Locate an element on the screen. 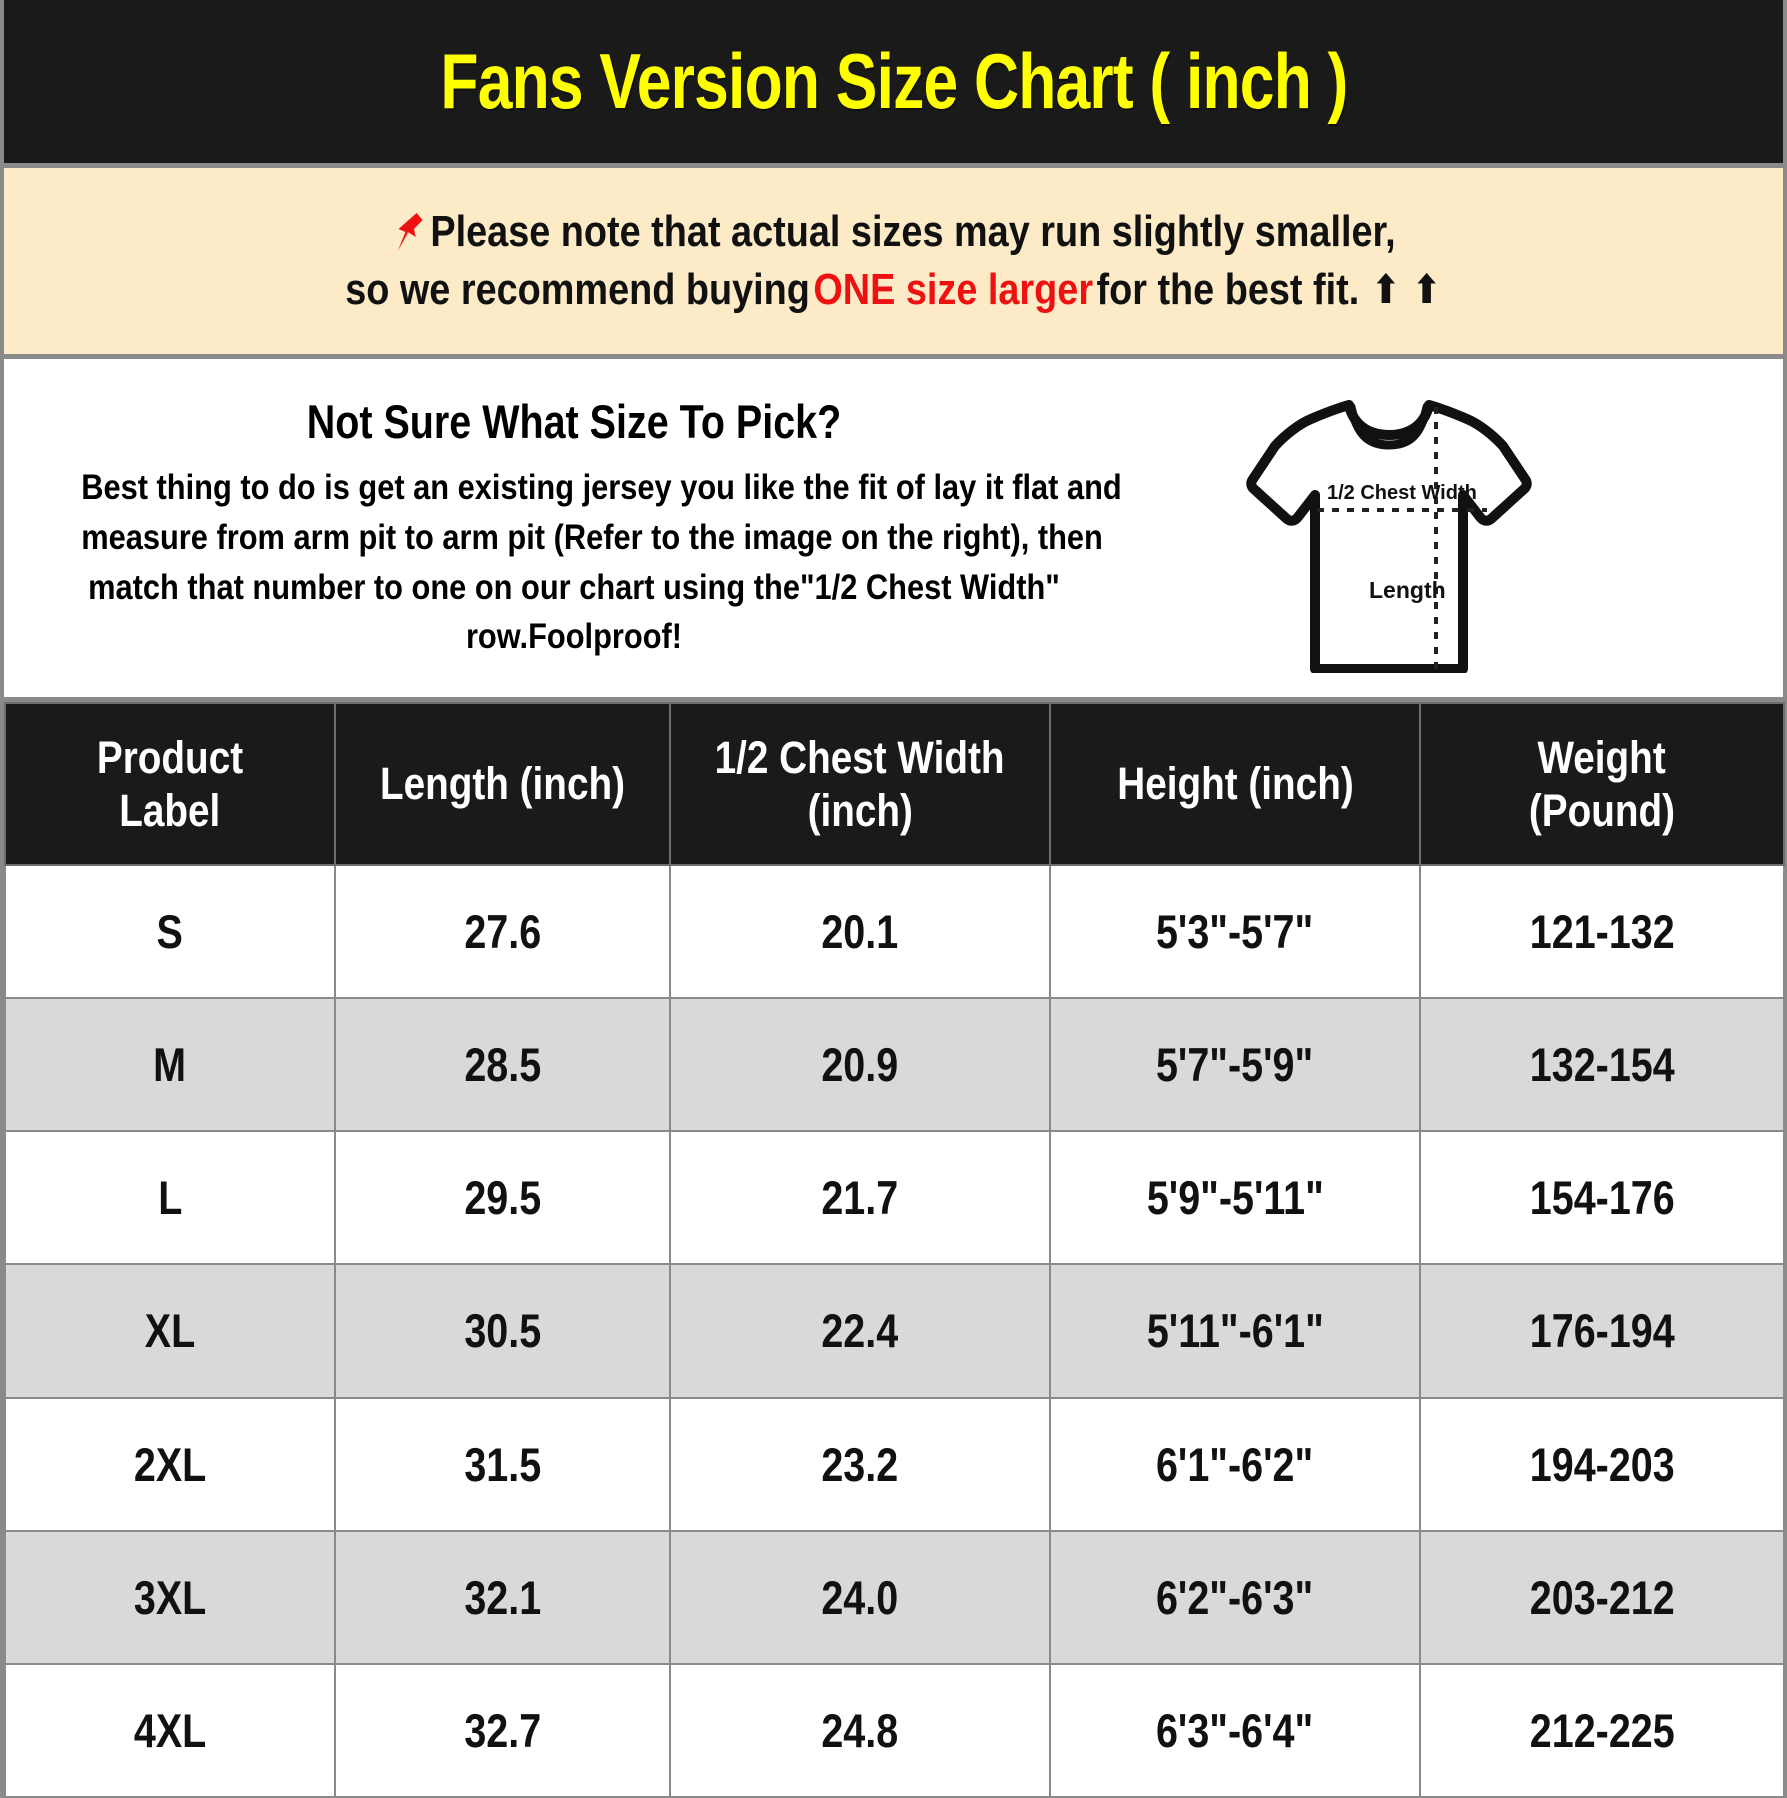 The width and height of the screenshot is (1787, 1798). weight-cell: 176-194 is located at coordinates (1602, 1331).